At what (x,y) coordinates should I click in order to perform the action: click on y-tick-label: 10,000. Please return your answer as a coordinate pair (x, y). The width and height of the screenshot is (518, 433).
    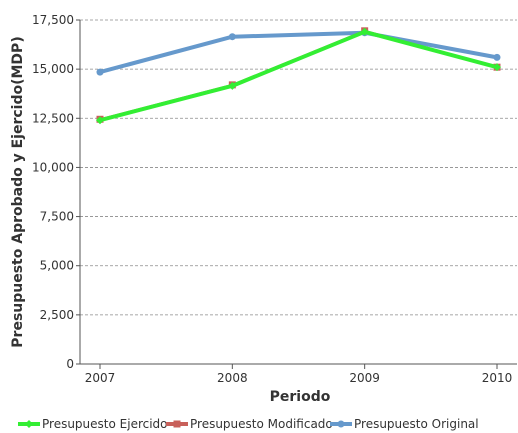
    Looking at the image, I should click on (53, 167).